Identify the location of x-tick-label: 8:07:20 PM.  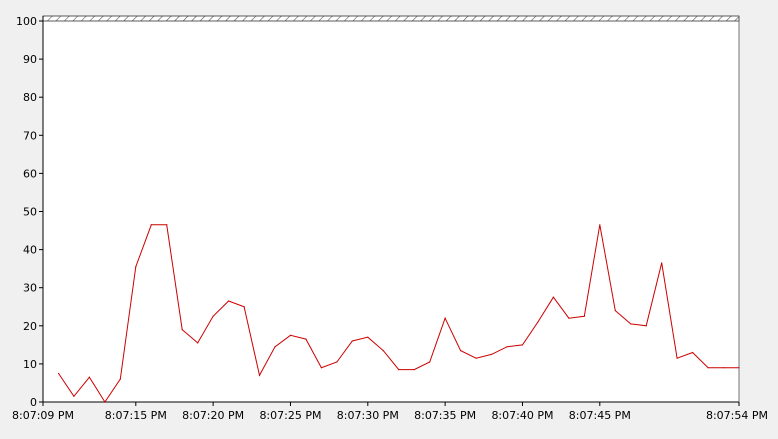
(213, 415).